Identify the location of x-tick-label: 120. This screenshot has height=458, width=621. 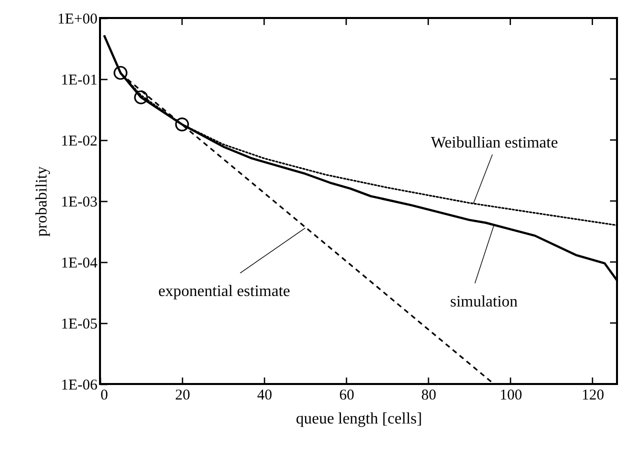
(593, 396).